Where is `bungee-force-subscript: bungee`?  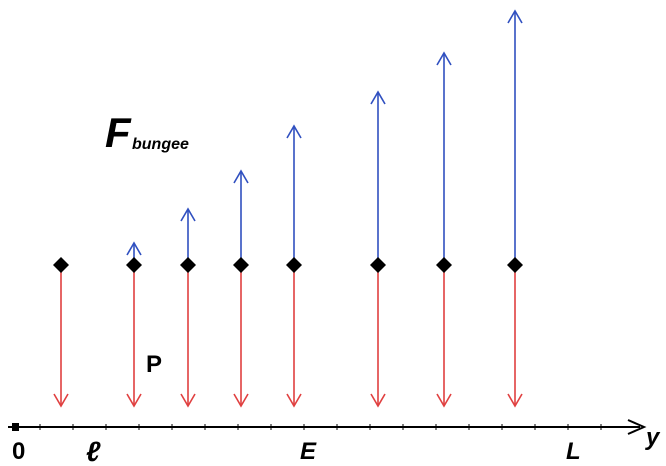 bungee-force-subscript: bungee is located at coordinates (160, 144).